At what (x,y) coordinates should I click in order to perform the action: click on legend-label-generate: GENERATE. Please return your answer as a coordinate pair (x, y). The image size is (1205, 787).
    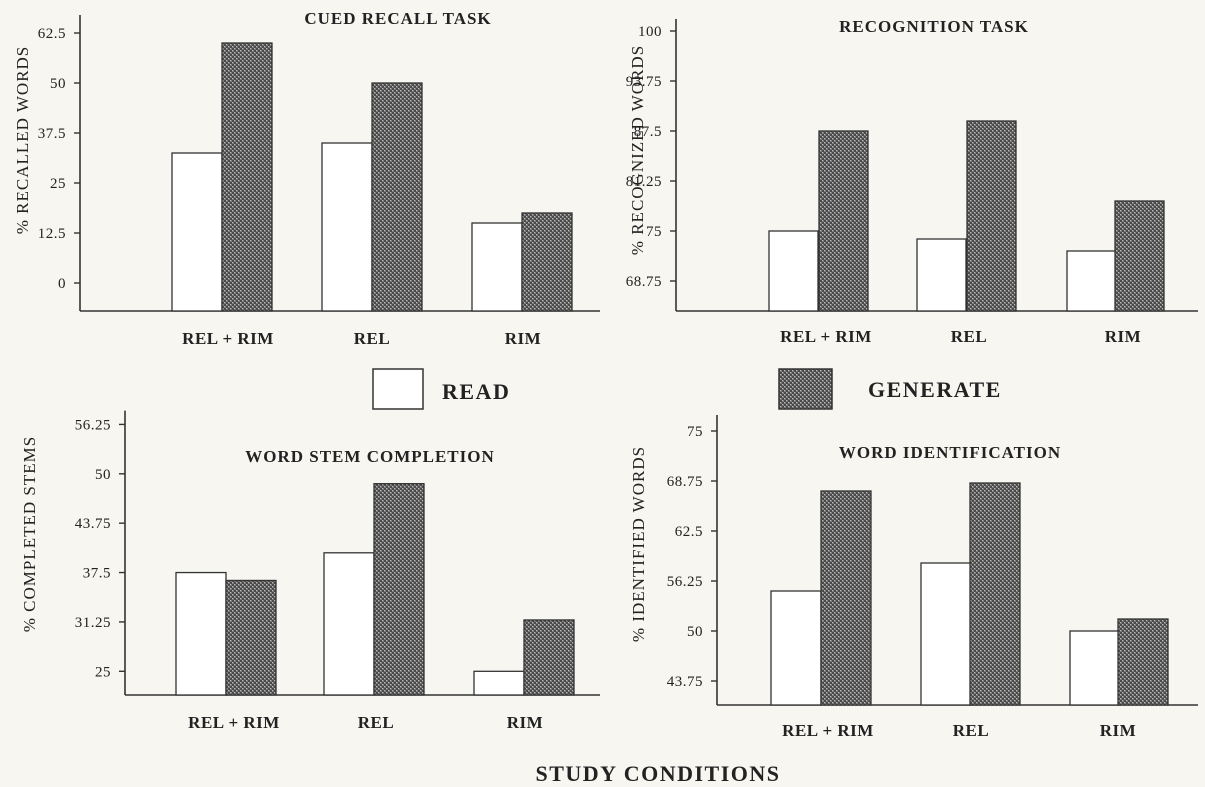
    Looking at the image, I should click on (935, 389).